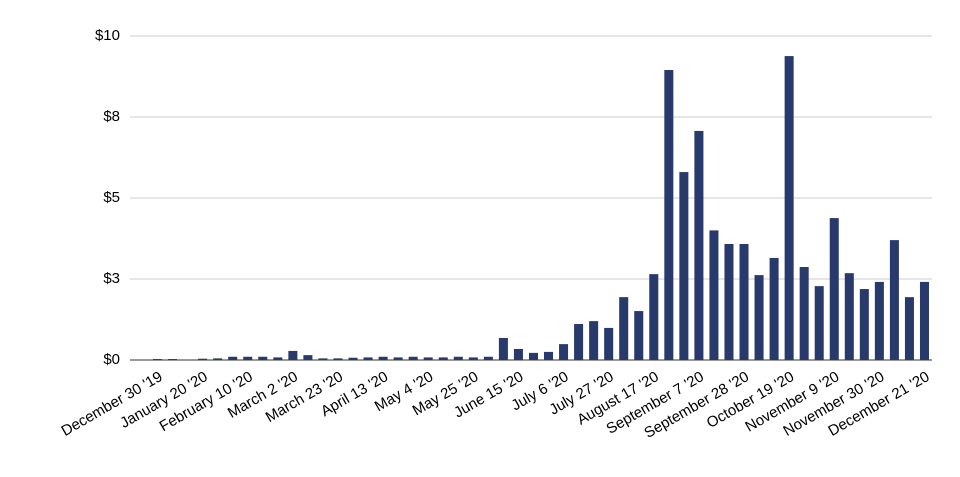 Image resolution: width=960 pixels, height=477 pixels. I want to click on y-tick-label: $10, so click(107, 35).